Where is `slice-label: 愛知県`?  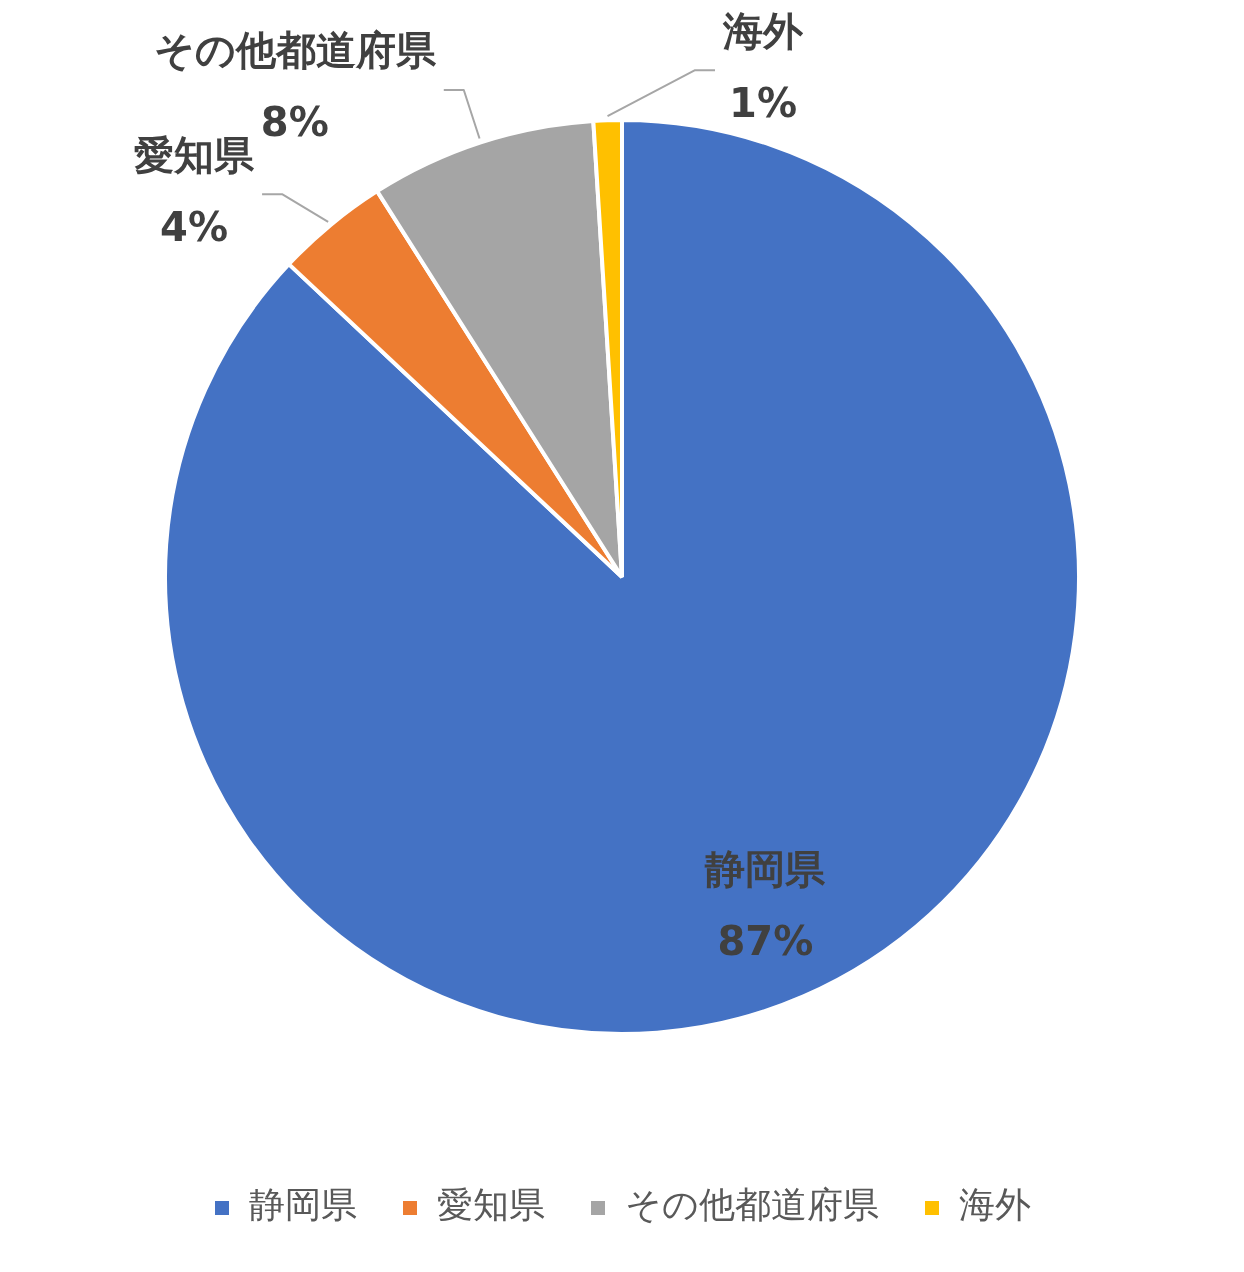 slice-label: 愛知県 is located at coordinates (195, 154).